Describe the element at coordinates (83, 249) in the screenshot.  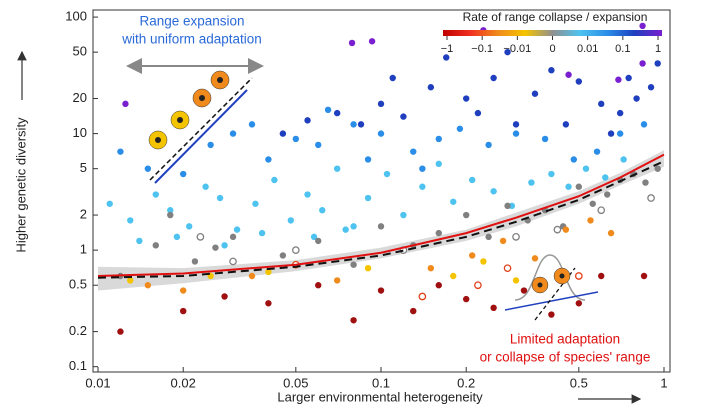
I see `y-tick-label: 1` at that location.